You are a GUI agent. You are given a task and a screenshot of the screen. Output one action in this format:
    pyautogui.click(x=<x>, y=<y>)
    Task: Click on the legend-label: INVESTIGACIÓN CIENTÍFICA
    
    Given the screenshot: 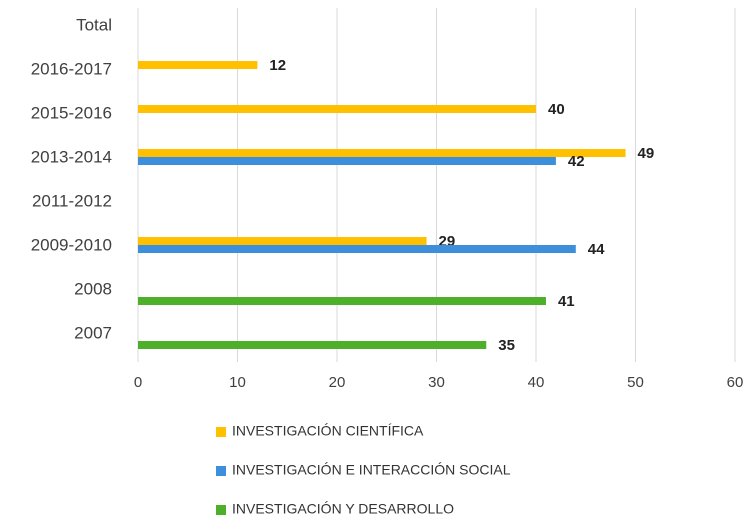 What is the action you would take?
    pyautogui.click(x=328, y=431)
    